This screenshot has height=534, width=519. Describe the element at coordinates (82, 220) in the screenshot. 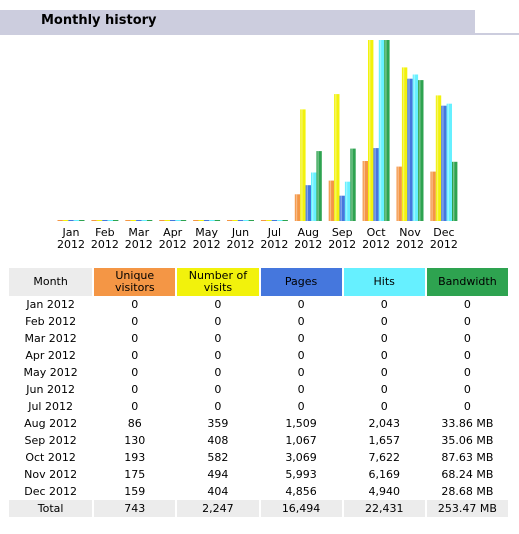

I see `bar-bandwidth-jan` at that location.